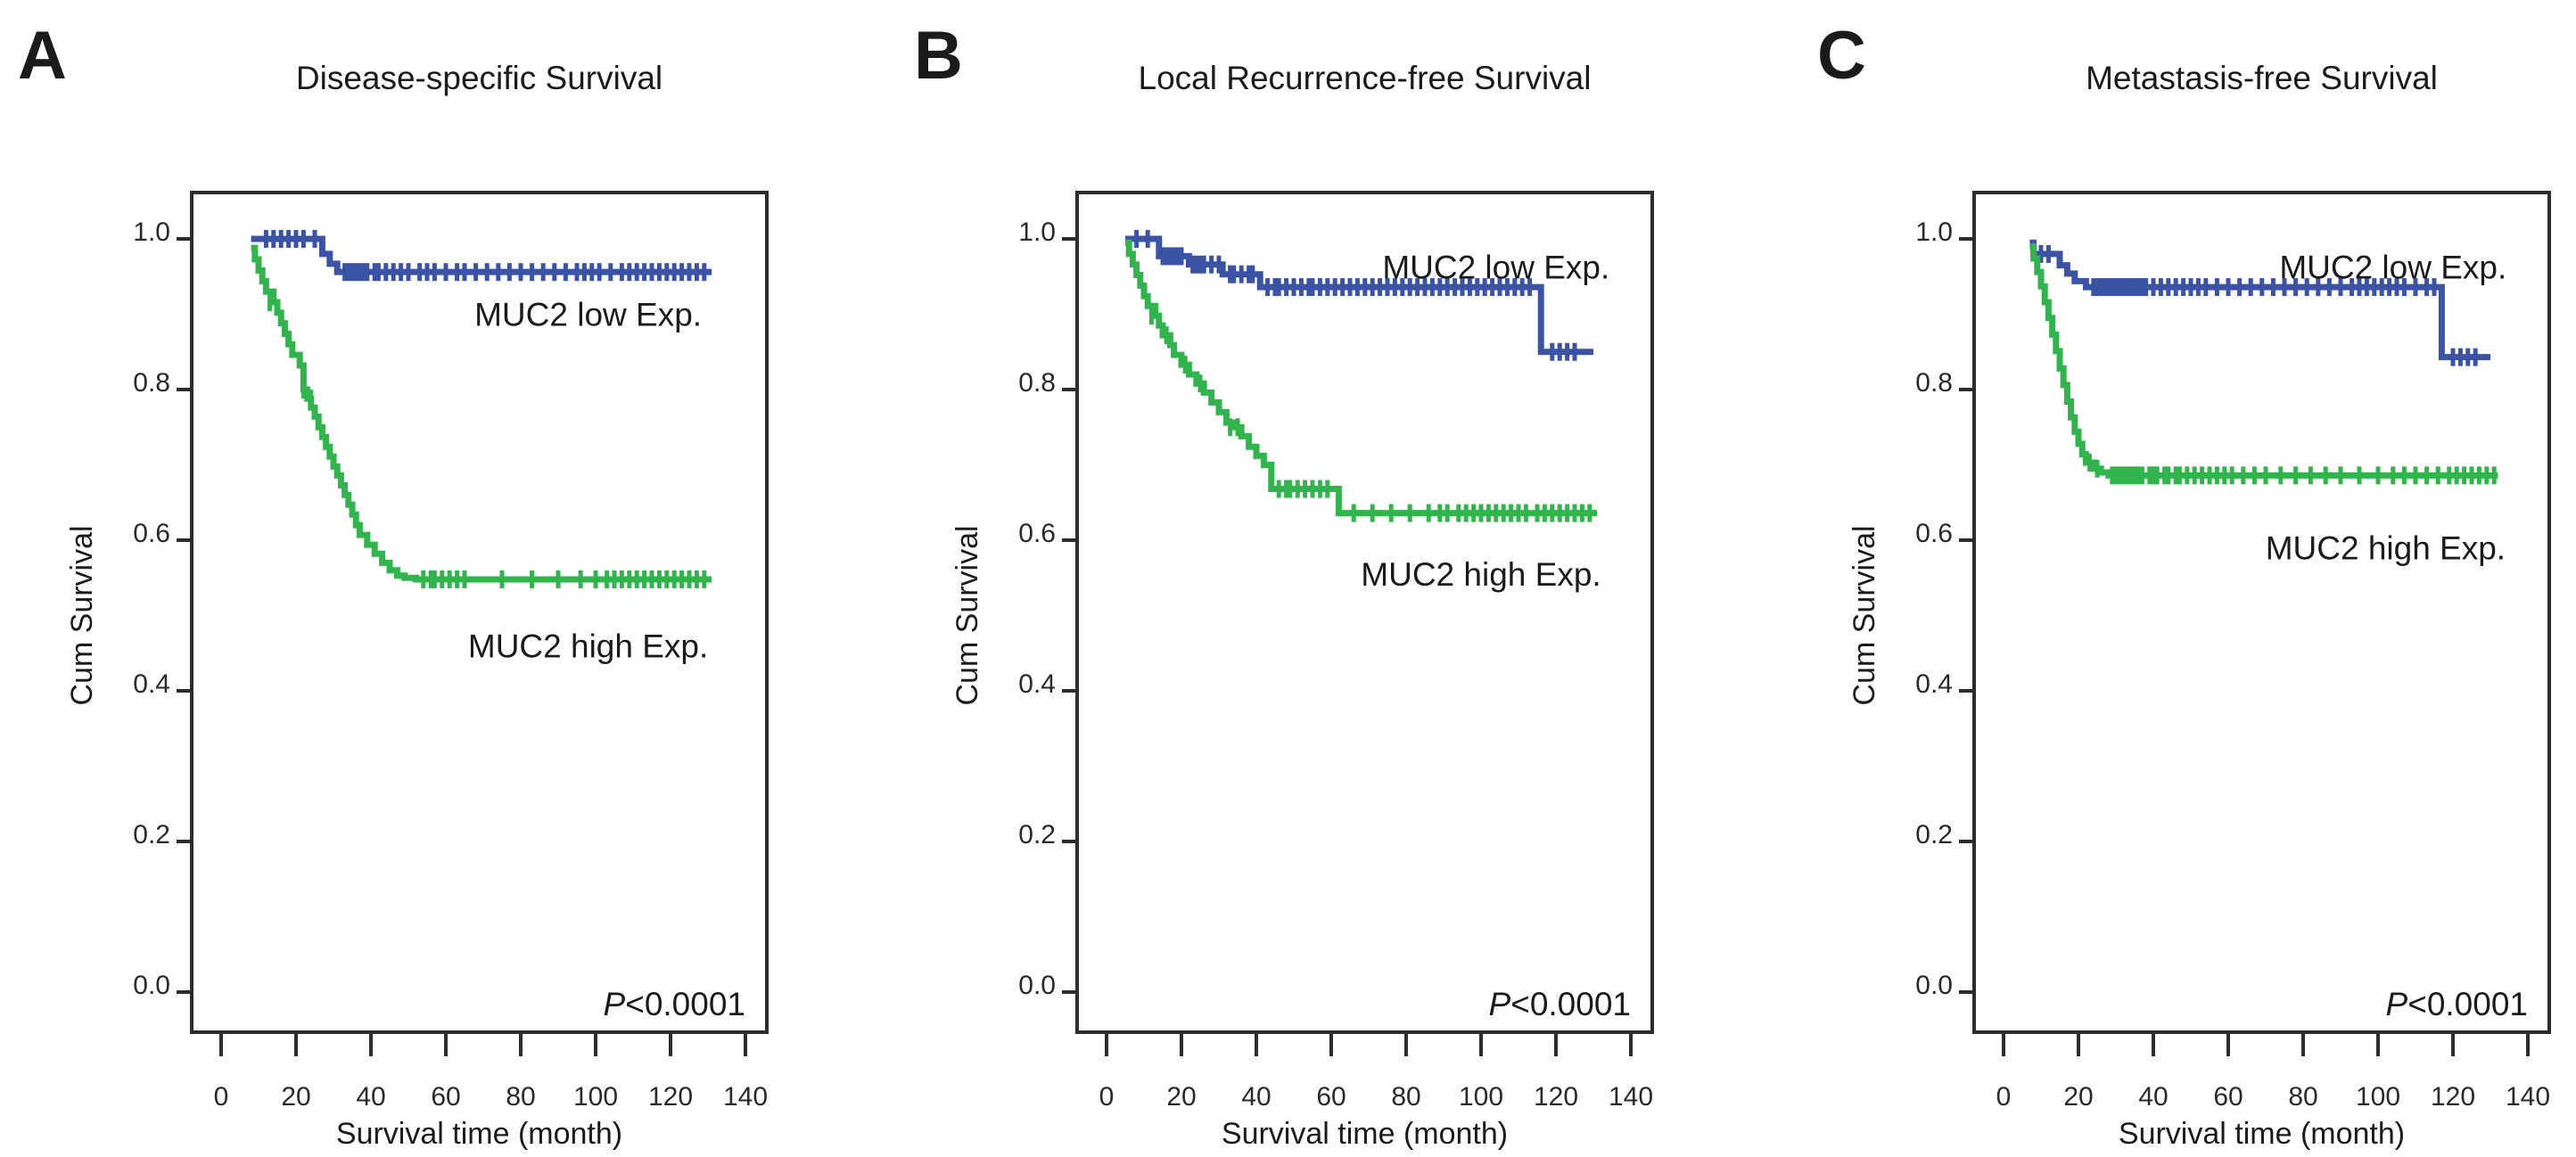 Image resolution: width=2576 pixels, height=1157 pixels. Describe the element at coordinates (938, 56) in the screenshot. I see `panel-letter: B` at that location.